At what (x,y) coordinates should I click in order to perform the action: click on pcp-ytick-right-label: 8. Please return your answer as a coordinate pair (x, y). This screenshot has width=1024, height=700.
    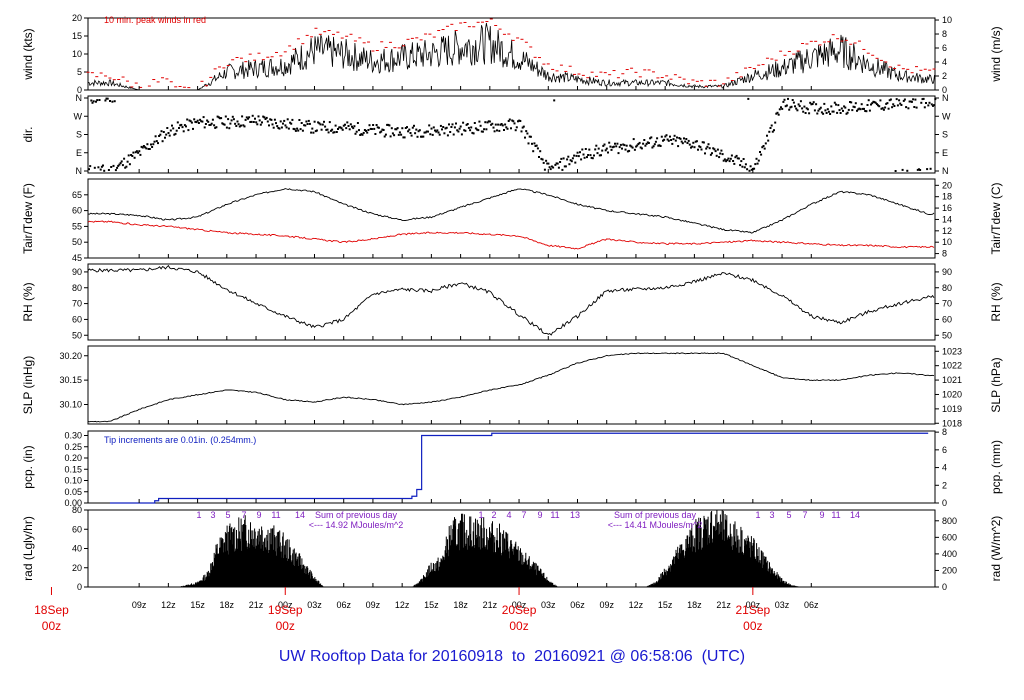
    Looking at the image, I should click on (944, 432).